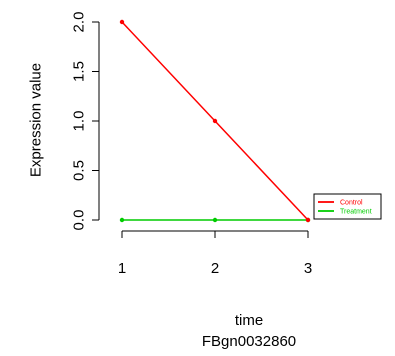 The image size is (395, 356). I want to click on legend-entry: Control, so click(351, 203).